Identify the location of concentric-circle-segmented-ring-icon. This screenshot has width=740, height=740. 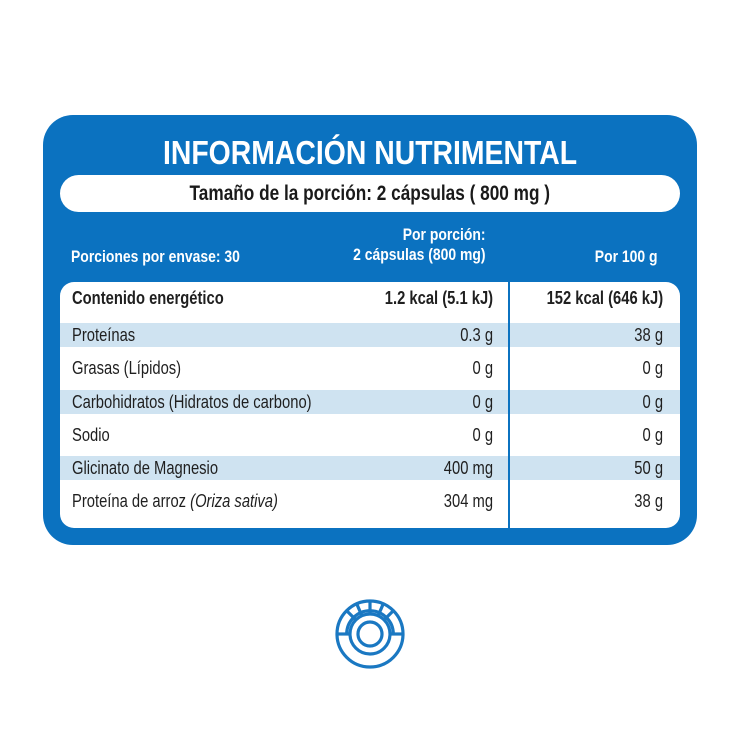
(370, 634).